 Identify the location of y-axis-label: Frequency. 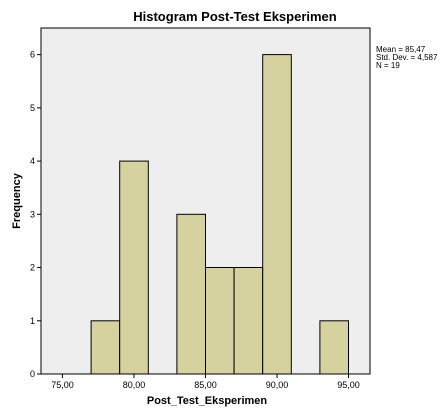
(17, 200).